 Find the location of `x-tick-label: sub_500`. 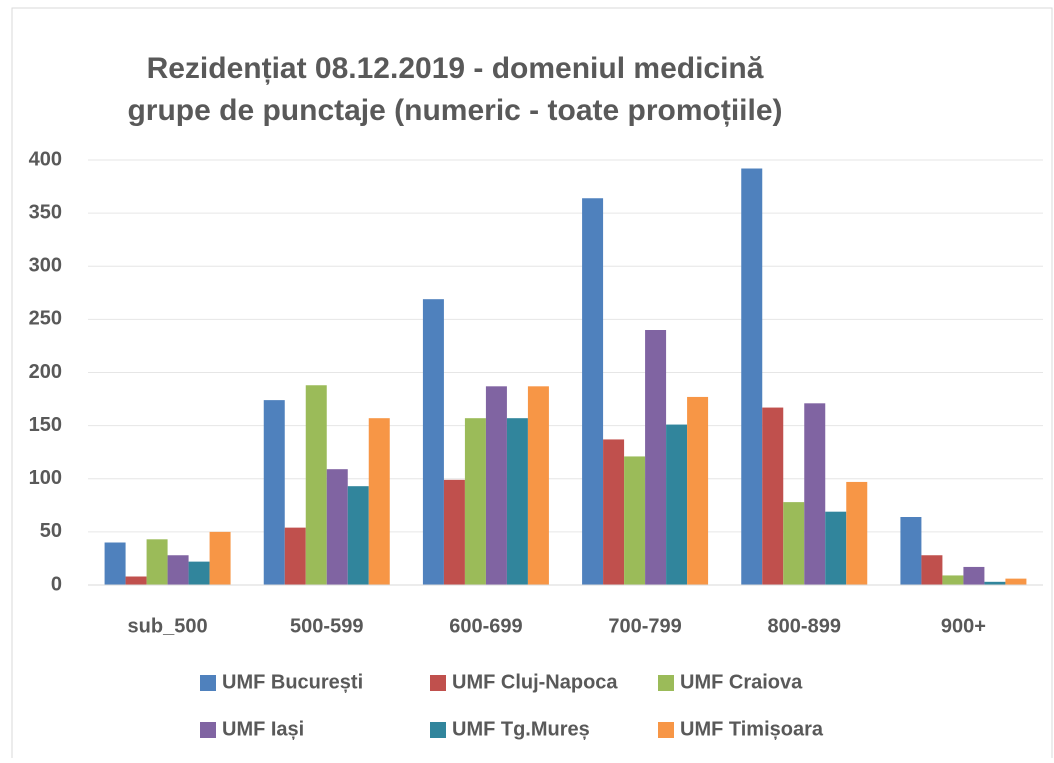

x-tick-label: sub_500 is located at coordinates (168, 626).